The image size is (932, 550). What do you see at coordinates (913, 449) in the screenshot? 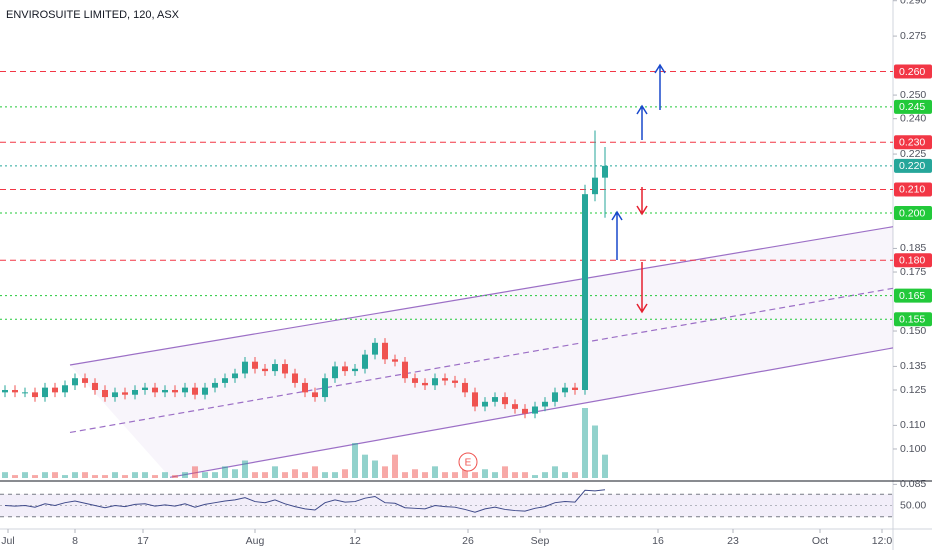
I see `y-tick-label: 0.100` at bounding box center [913, 449].